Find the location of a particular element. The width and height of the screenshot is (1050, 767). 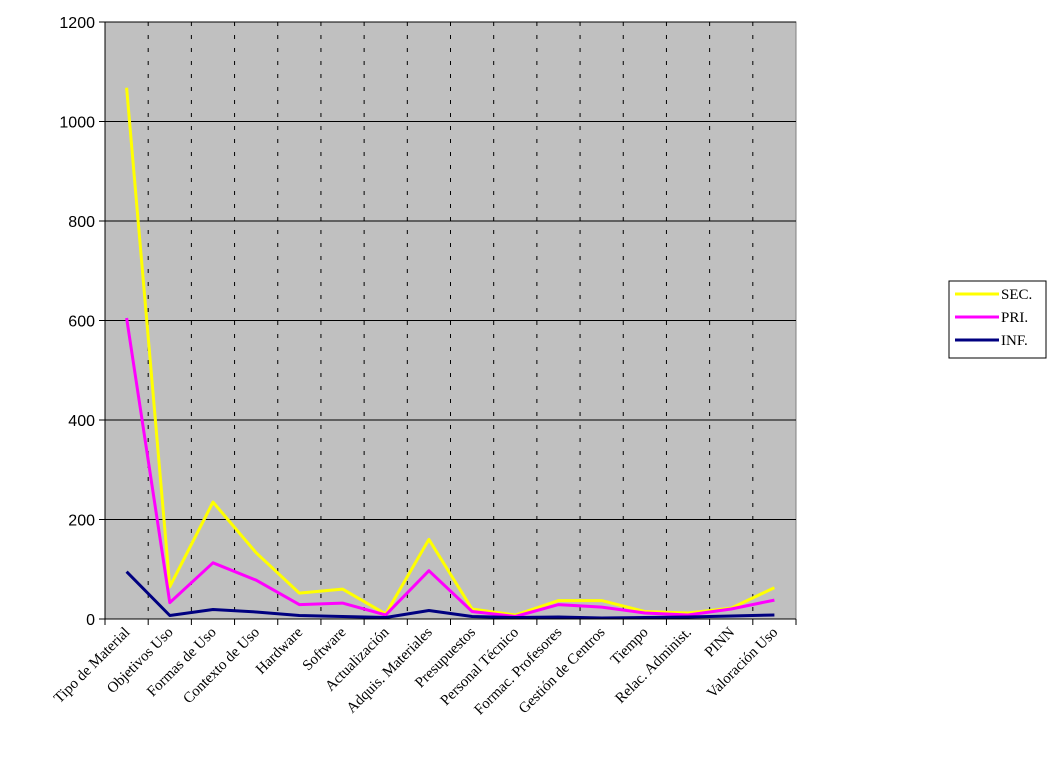

y-tick-label: 0 is located at coordinates (90, 620).